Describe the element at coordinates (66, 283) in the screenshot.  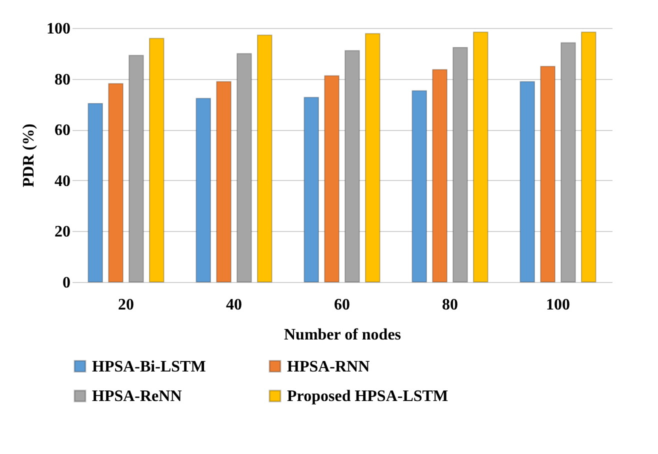
I see `y-tick-label: 0` at that location.